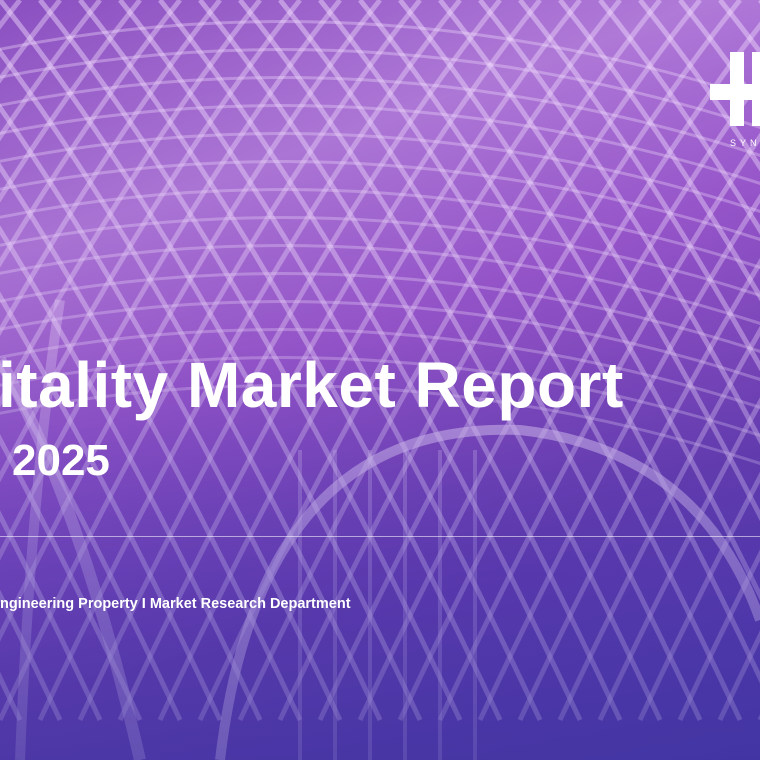 Image resolution: width=760 pixels, height=760 pixels. Describe the element at coordinates (730, 92) in the screenshot. I see `company-logo` at that location.